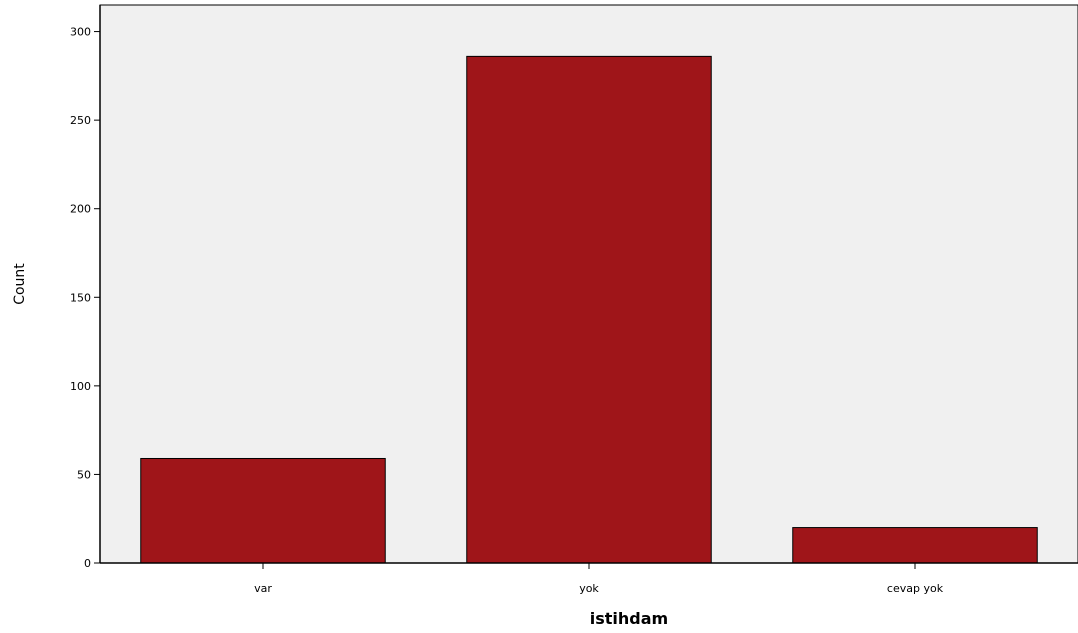 The height and width of the screenshot is (633, 1078). I want to click on y-tick-label: 150, so click(80, 297).